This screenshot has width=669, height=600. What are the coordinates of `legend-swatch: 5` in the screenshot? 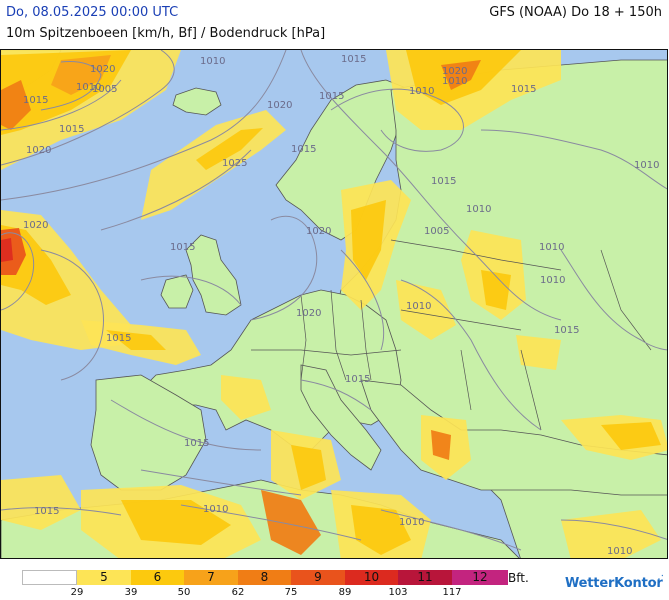 It's located at (104, 577).